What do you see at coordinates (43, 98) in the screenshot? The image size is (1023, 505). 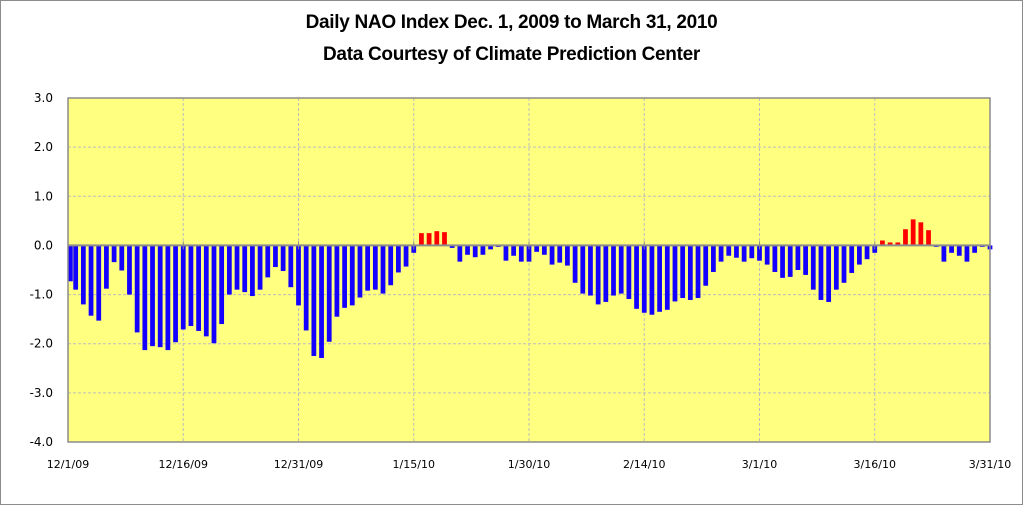 I see `y-tick-label: 3.0` at bounding box center [43, 98].